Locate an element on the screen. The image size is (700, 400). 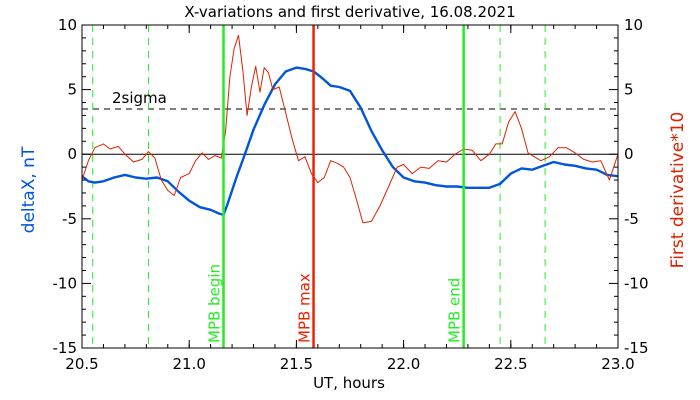
y-tick-label-left-3: 0 is located at coordinates (72, 154).